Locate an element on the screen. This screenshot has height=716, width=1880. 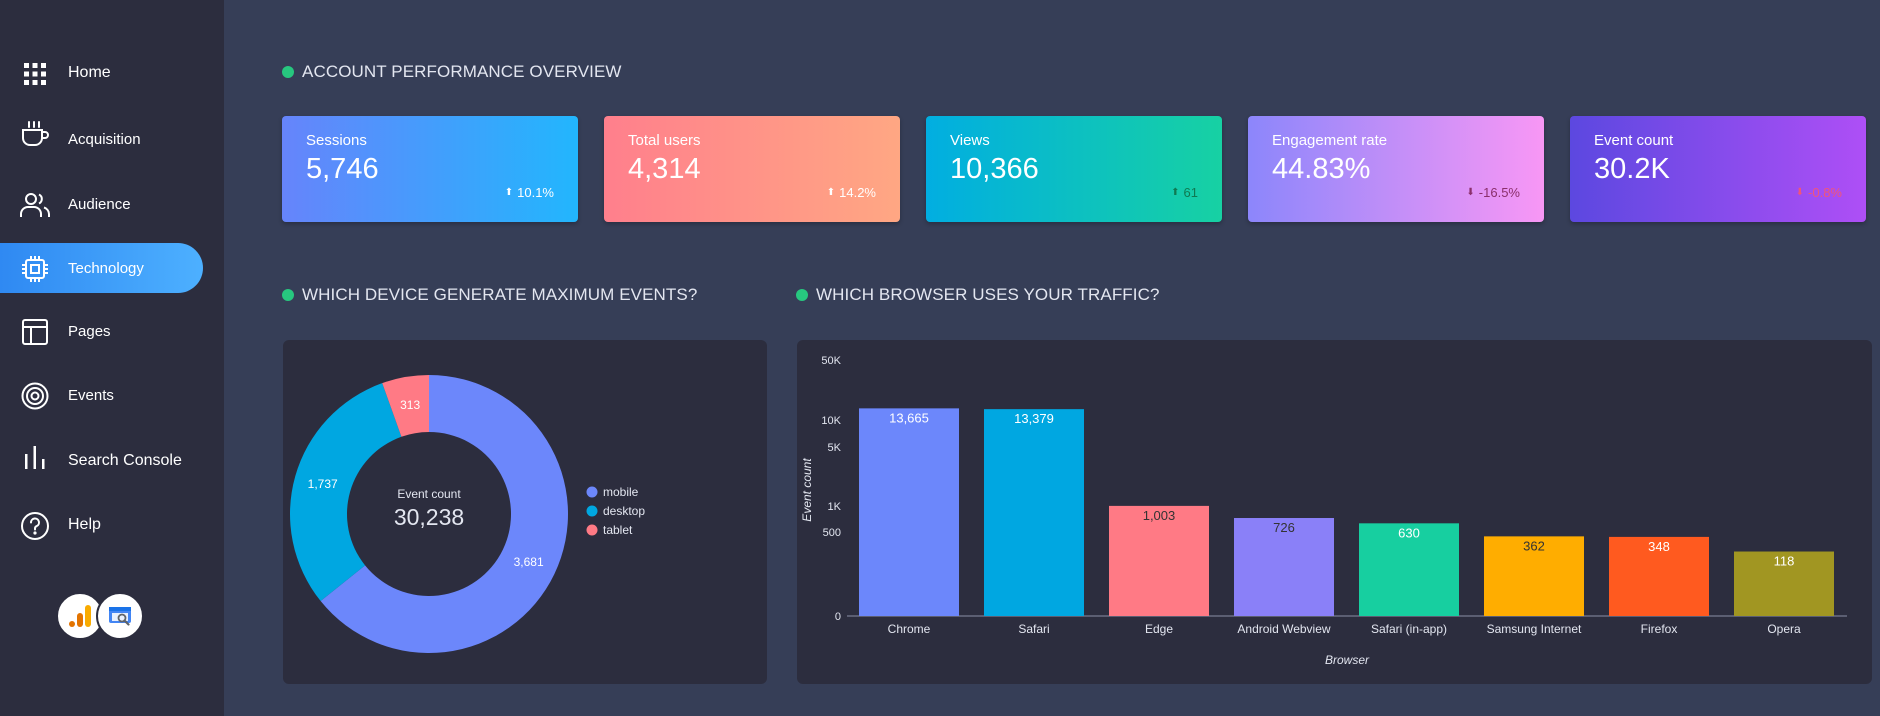
sidebar-item-search-console: Search Console is located at coordinates (101, 461).